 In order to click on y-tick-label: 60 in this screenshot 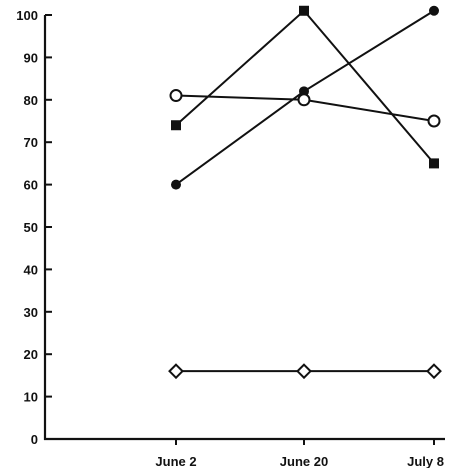, I will do `click(31, 185)`.